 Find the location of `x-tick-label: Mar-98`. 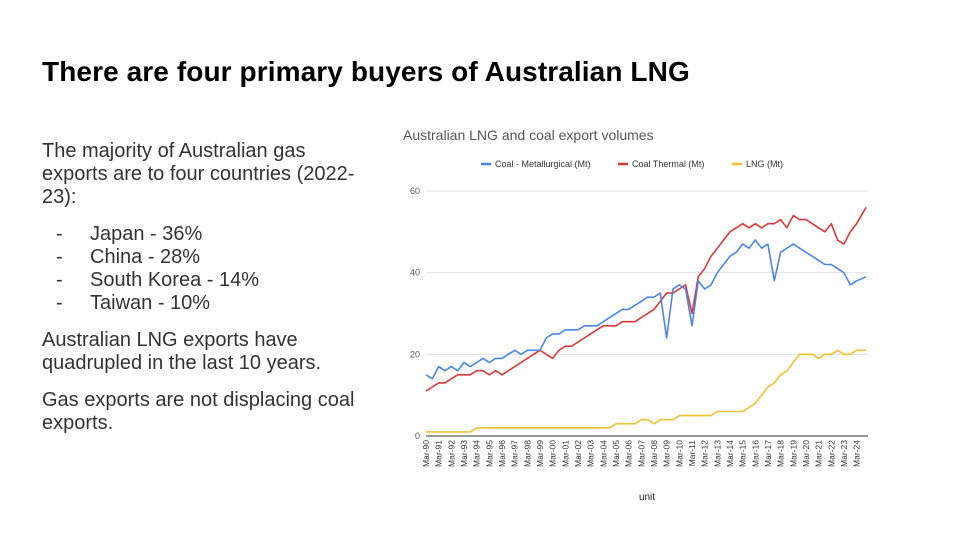

x-tick-label: Mar-98 is located at coordinates (527, 453).